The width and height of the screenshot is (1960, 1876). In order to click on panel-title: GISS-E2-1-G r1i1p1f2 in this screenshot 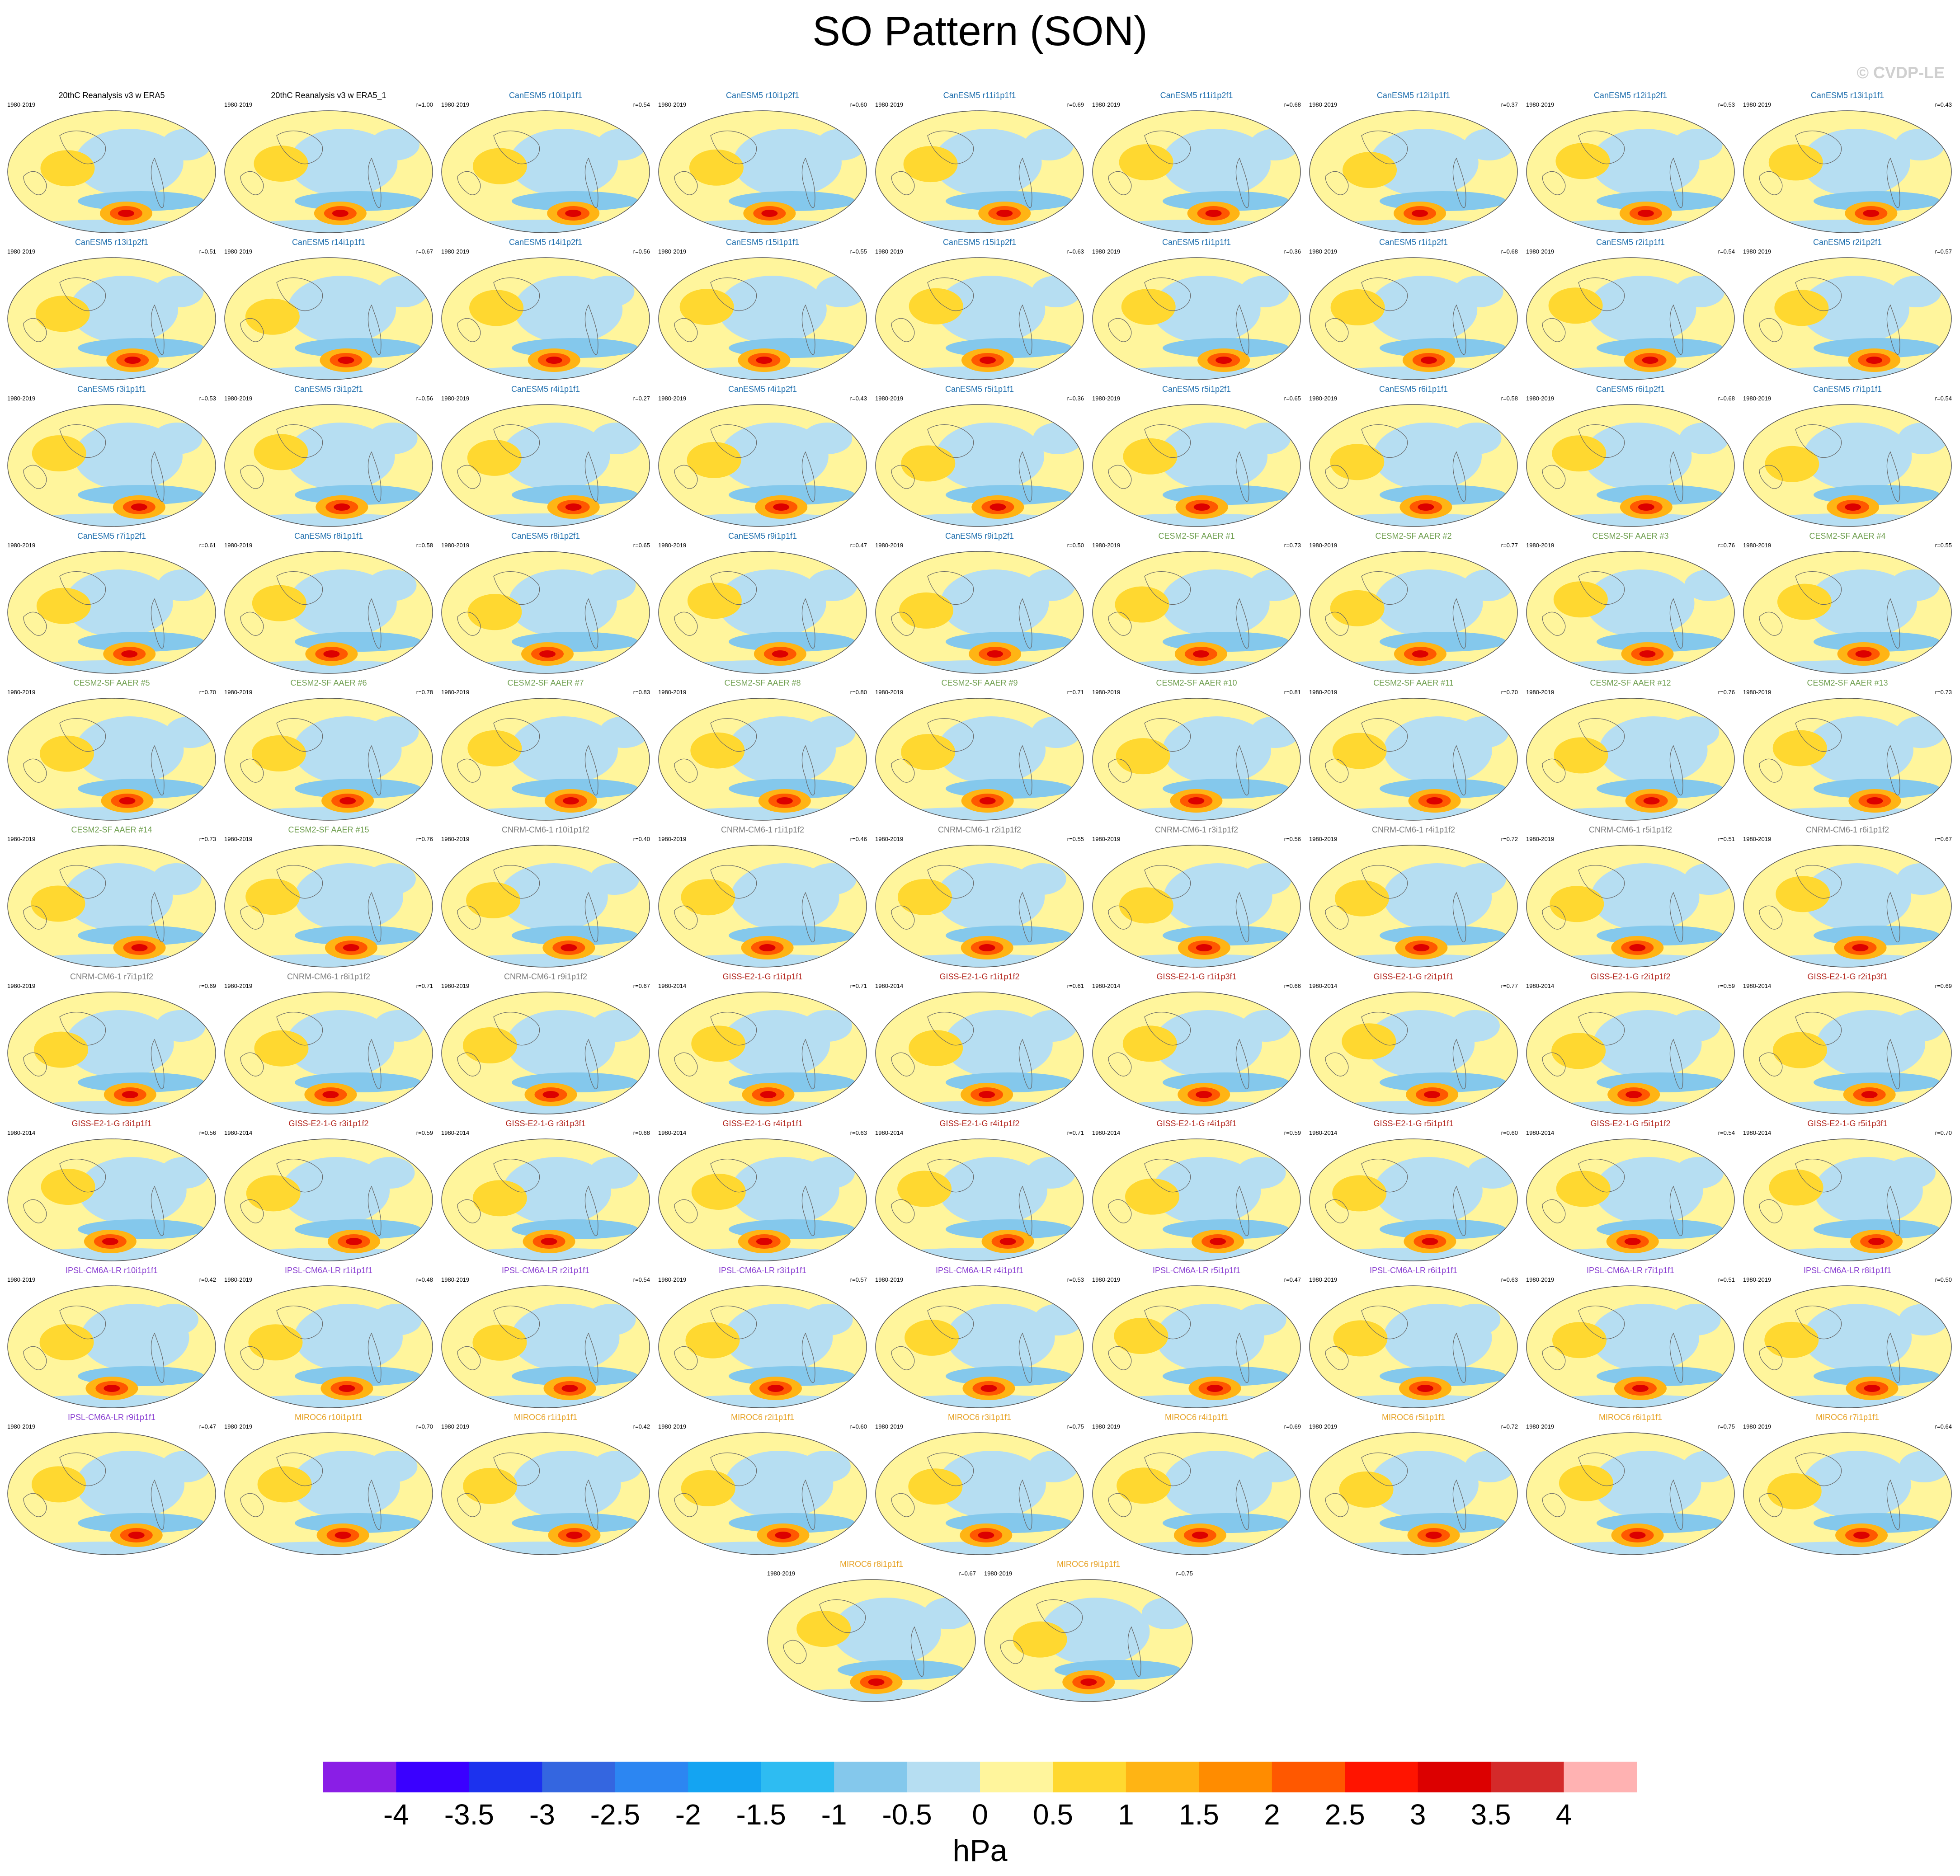, I will do `click(979, 976)`.